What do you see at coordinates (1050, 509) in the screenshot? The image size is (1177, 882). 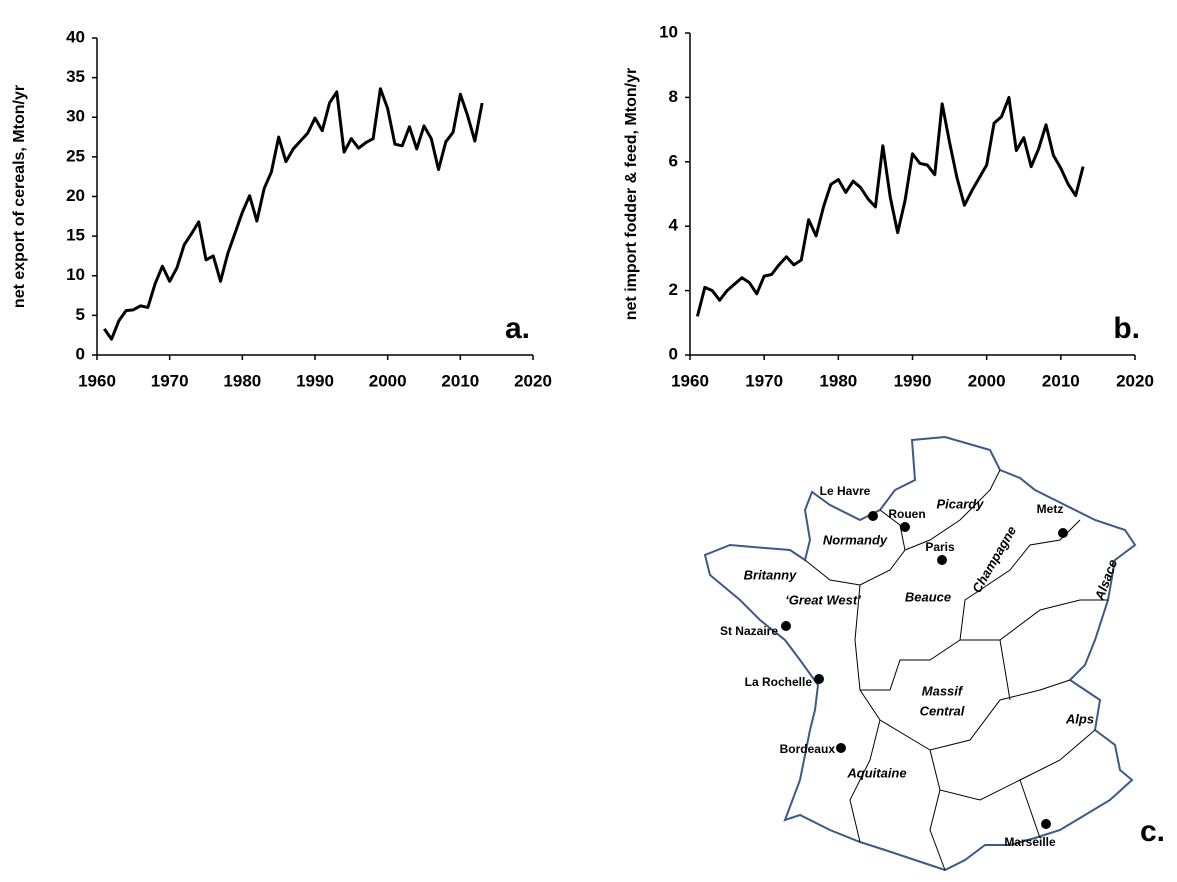 I see `city-label: Metz` at bounding box center [1050, 509].